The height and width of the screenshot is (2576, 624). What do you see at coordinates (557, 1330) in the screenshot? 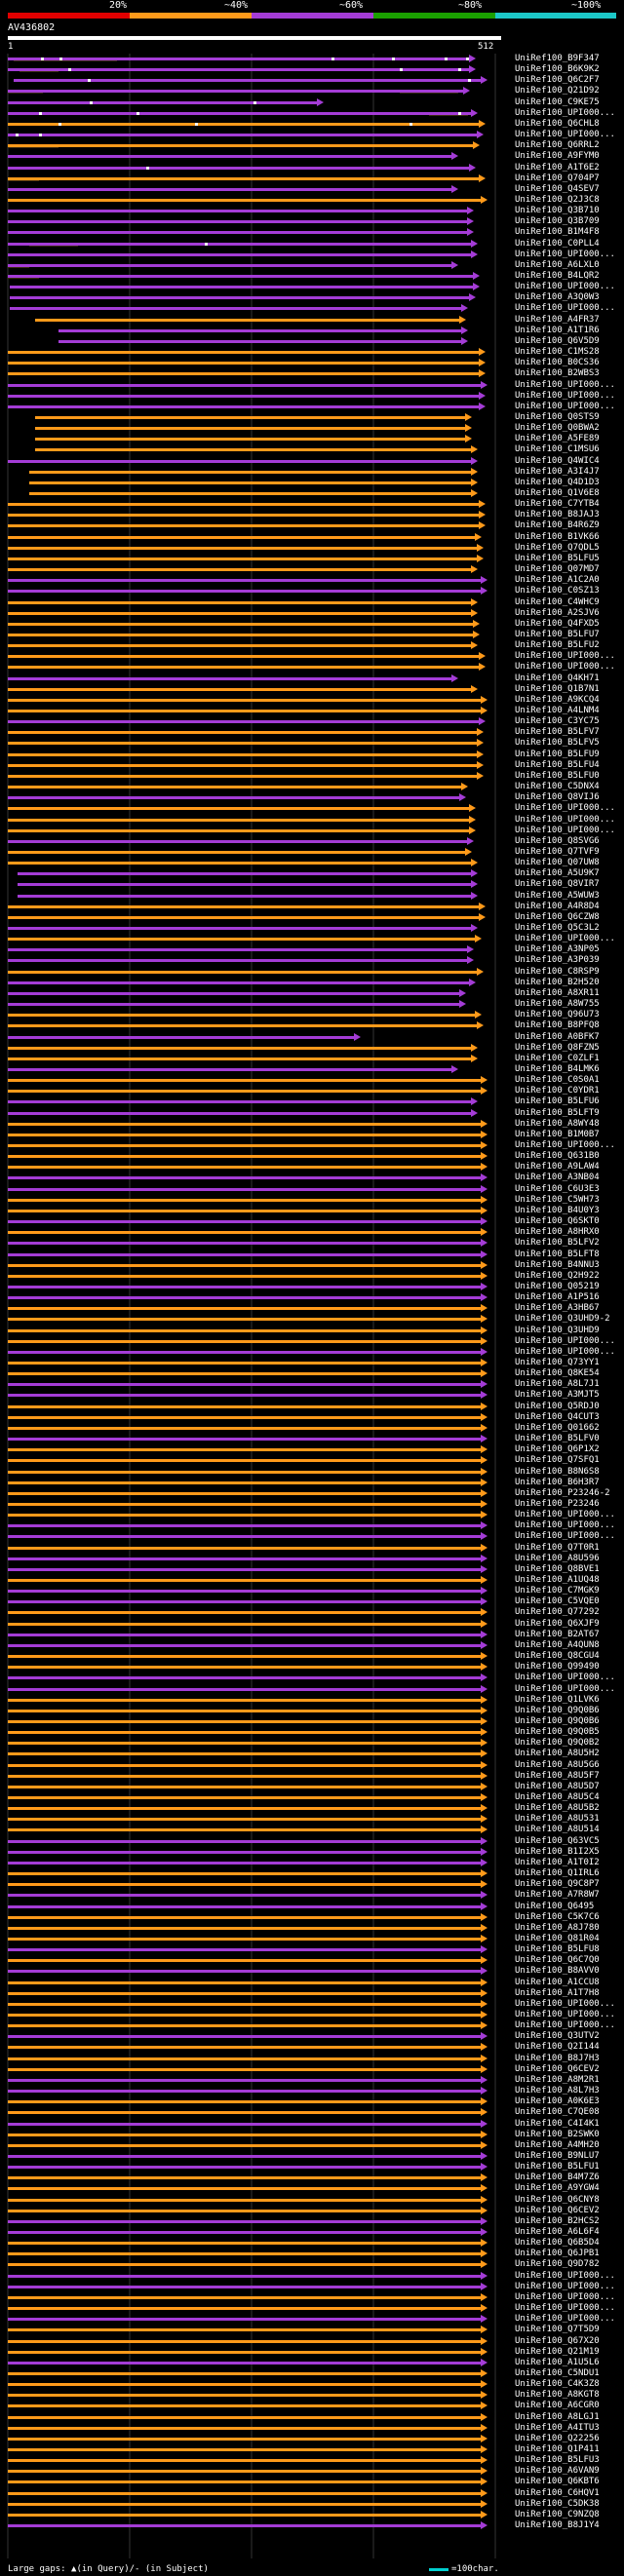
I see `hit-label-link: UniRef100_Q3UHD9` at bounding box center [557, 1330].